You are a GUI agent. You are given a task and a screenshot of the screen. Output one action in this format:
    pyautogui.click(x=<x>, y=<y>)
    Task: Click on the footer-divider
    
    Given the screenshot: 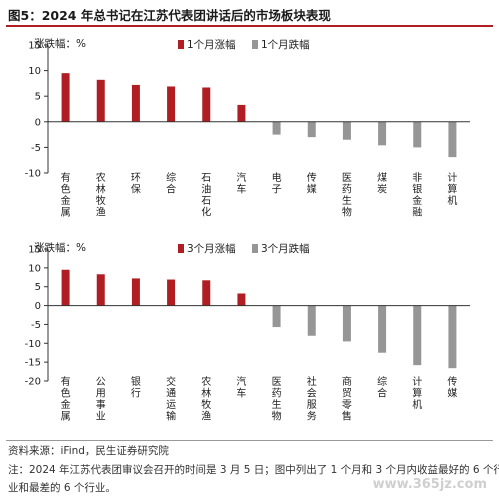 What is the action you would take?
    pyautogui.click(x=249, y=440)
    